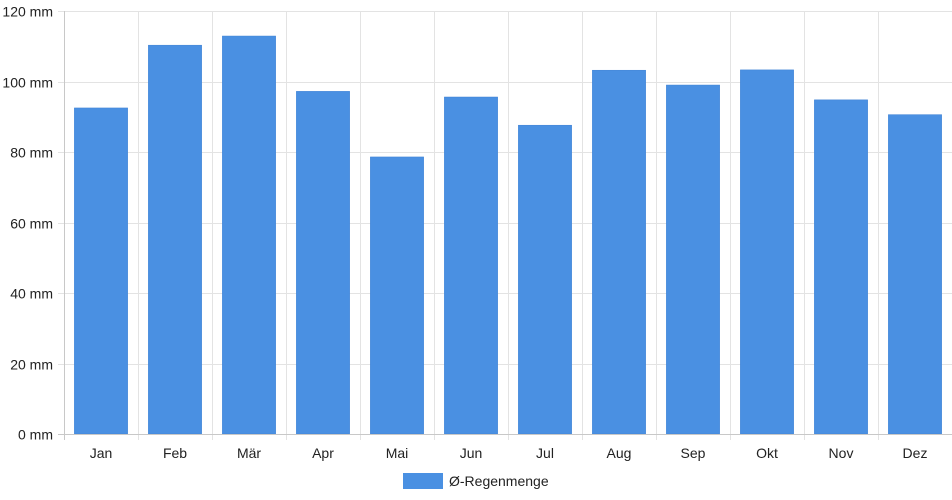 This screenshot has height=500, width=952. Describe the element at coordinates (249, 453) in the screenshot. I see `x-tick-label: Mär` at that location.